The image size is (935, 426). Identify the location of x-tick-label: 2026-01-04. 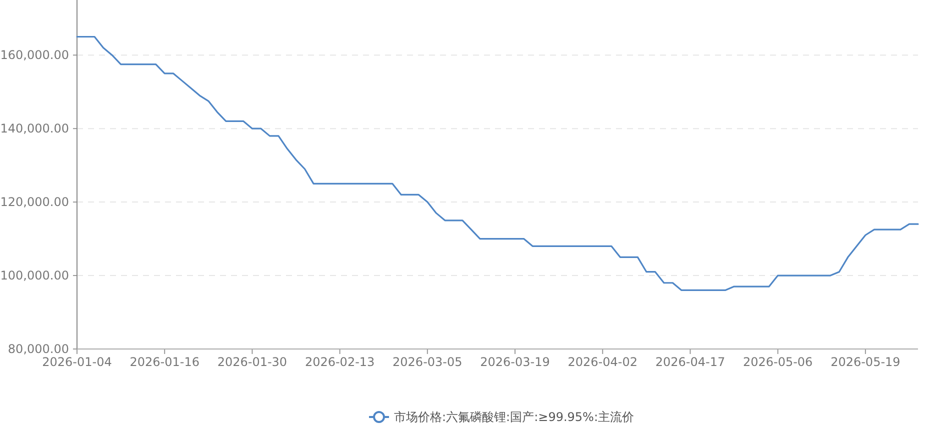
(77, 362).